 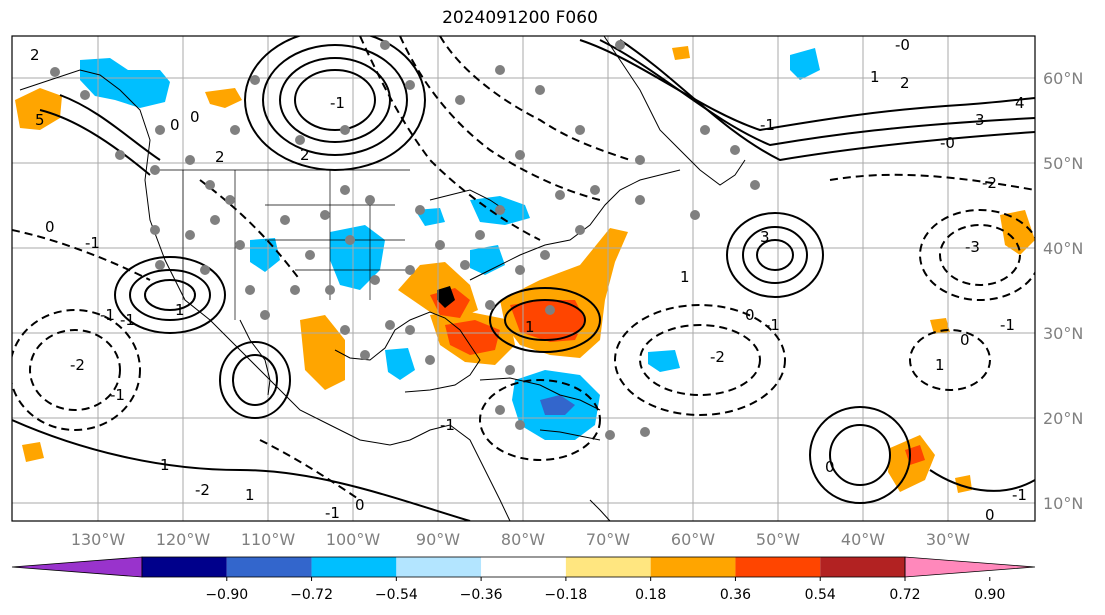 I want to click on lon-label: 130°W, so click(x=98, y=539).